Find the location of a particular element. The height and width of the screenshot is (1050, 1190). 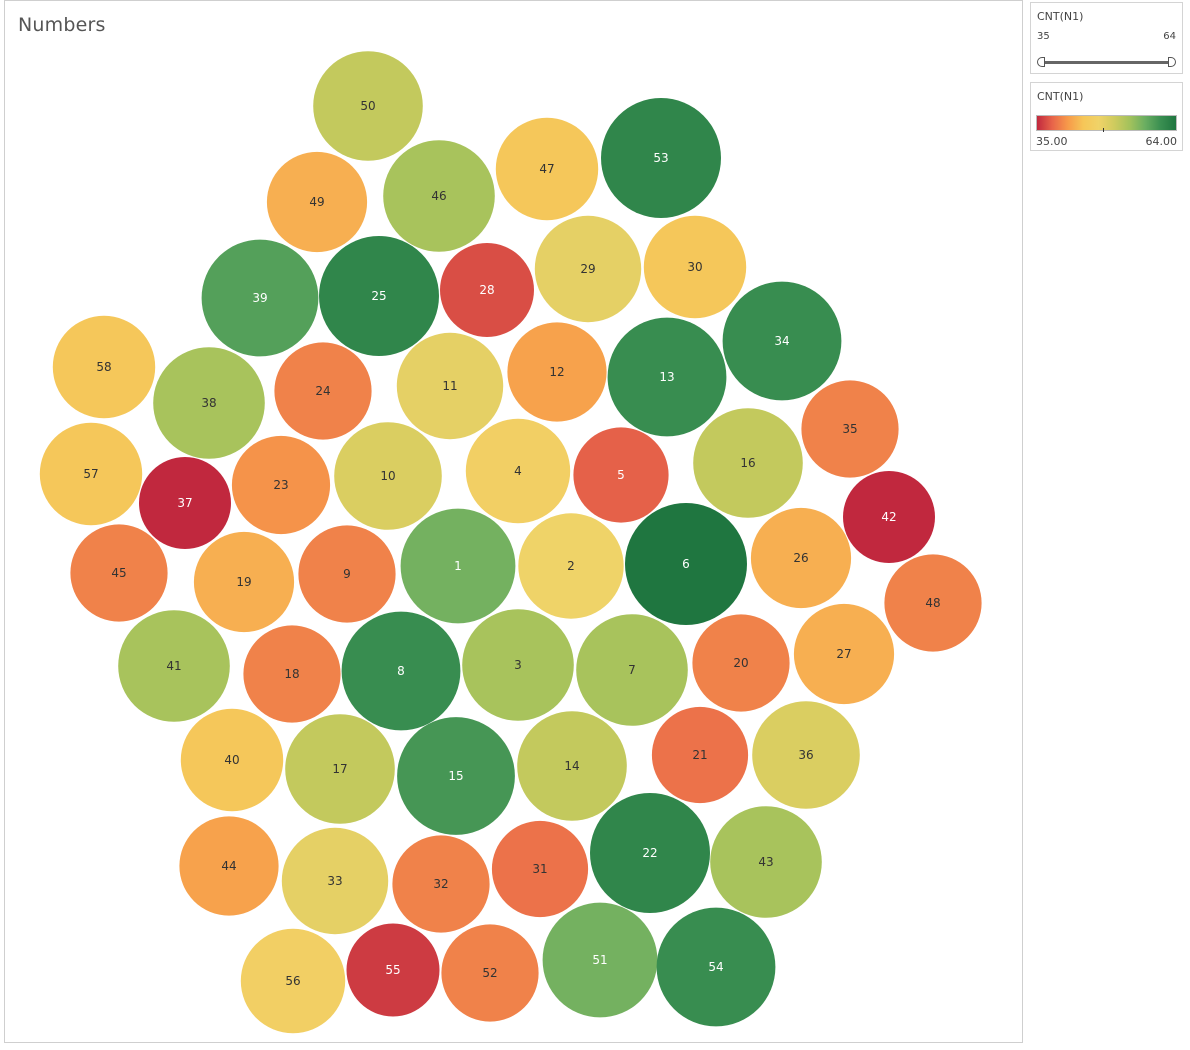

bubble-12: 12 is located at coordinates (557, 372).